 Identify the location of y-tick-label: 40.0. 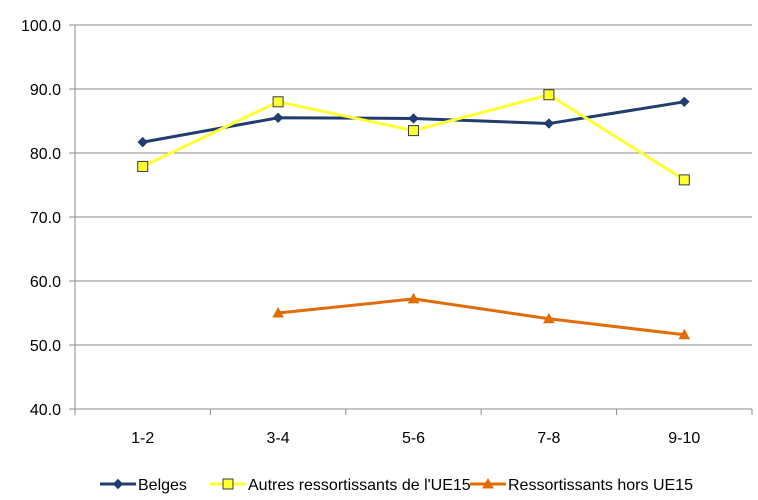
(45, 410).